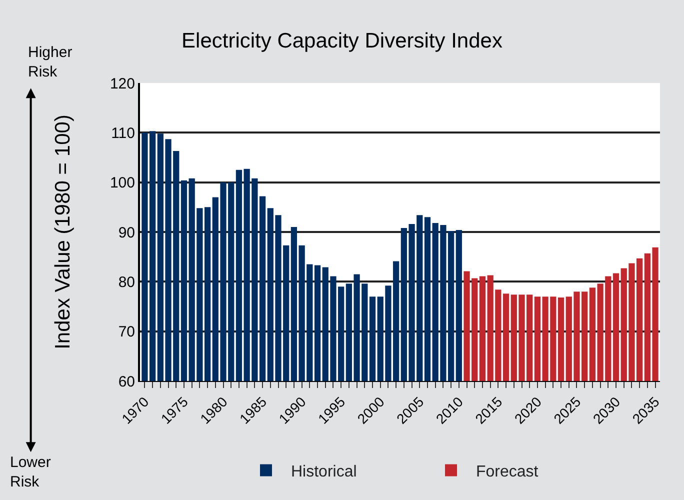 The height and width of the screenshot is (500, 684). I want to click on legend-label: Historical, so click(324, 472).